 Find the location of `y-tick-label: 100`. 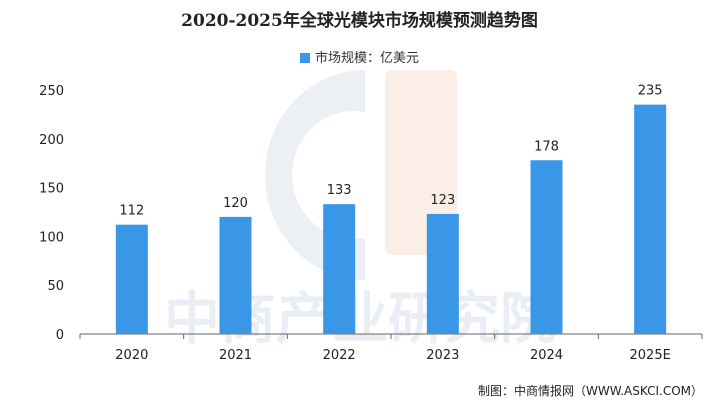

y-tick-label: 100 is located at coordinates (51, 237).